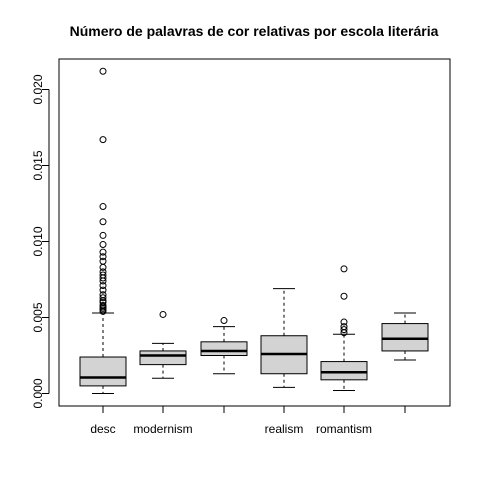 The height and width of the screenshot is (480, 480). What do you see at coordinates (344, 429) in the screenshot?
I see `x-tick-label: romantism` at bounding box center [344, 429].